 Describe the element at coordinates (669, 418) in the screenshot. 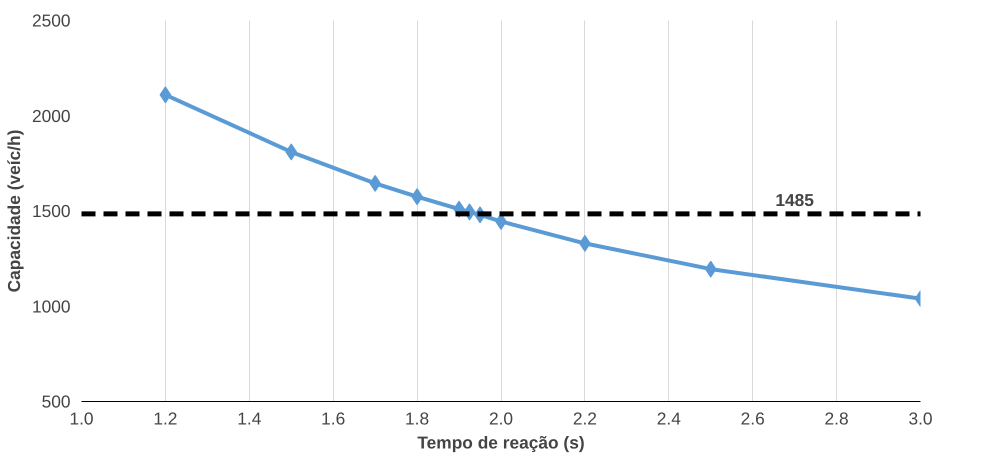

I see `x-tick-label: 2.4` at that location.